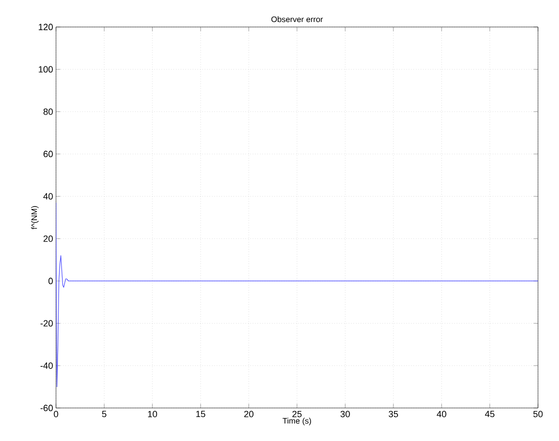  Describe the element at coordinates (50, 281) in the screenshot. I see `y-tick-label: 0` at that location.